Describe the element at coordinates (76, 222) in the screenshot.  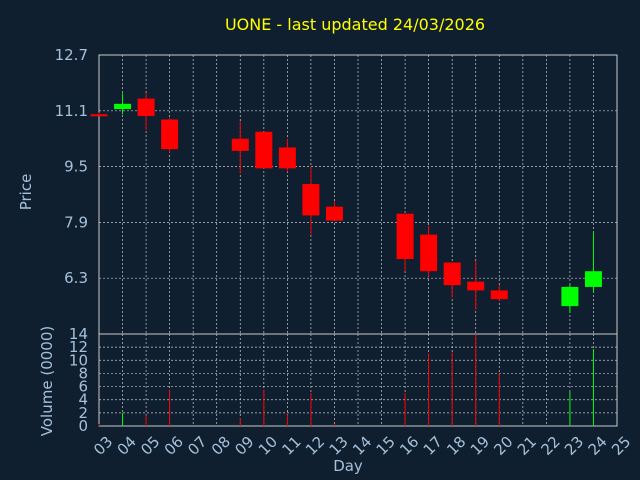
I see `price-tick-label: 7.9` at that location.